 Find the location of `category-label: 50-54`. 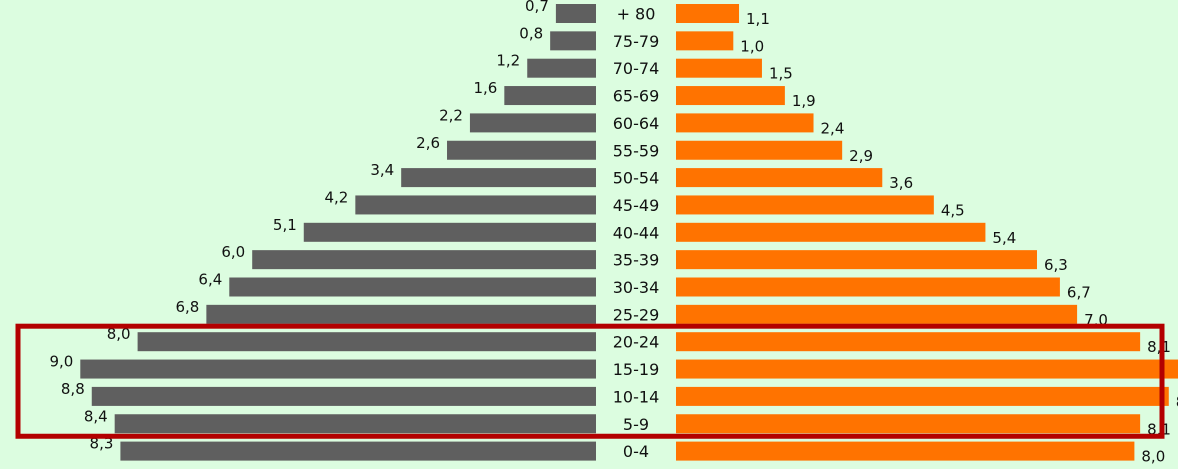

category-label: 50-54 is located at coordinates (636, 178).